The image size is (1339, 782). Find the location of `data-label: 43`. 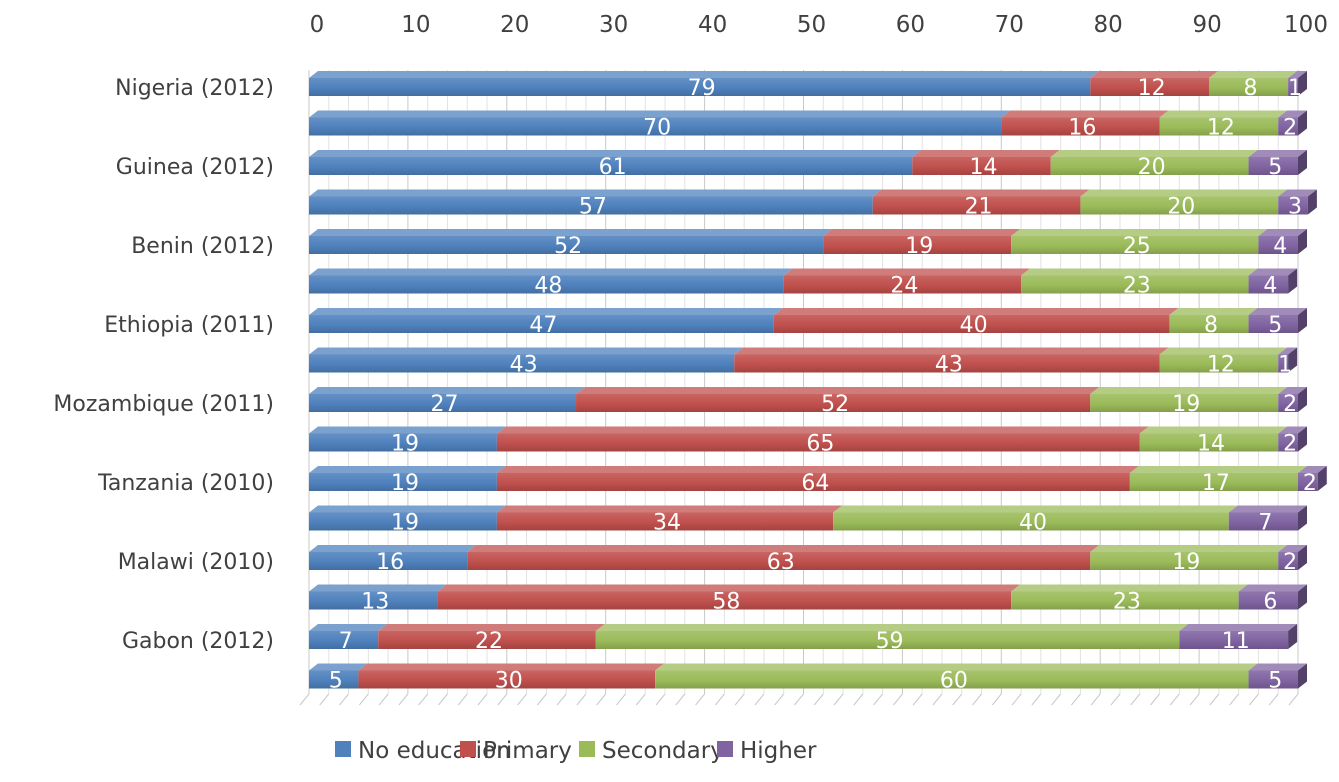

data-label: 43 is located at coordinates (949, 365).